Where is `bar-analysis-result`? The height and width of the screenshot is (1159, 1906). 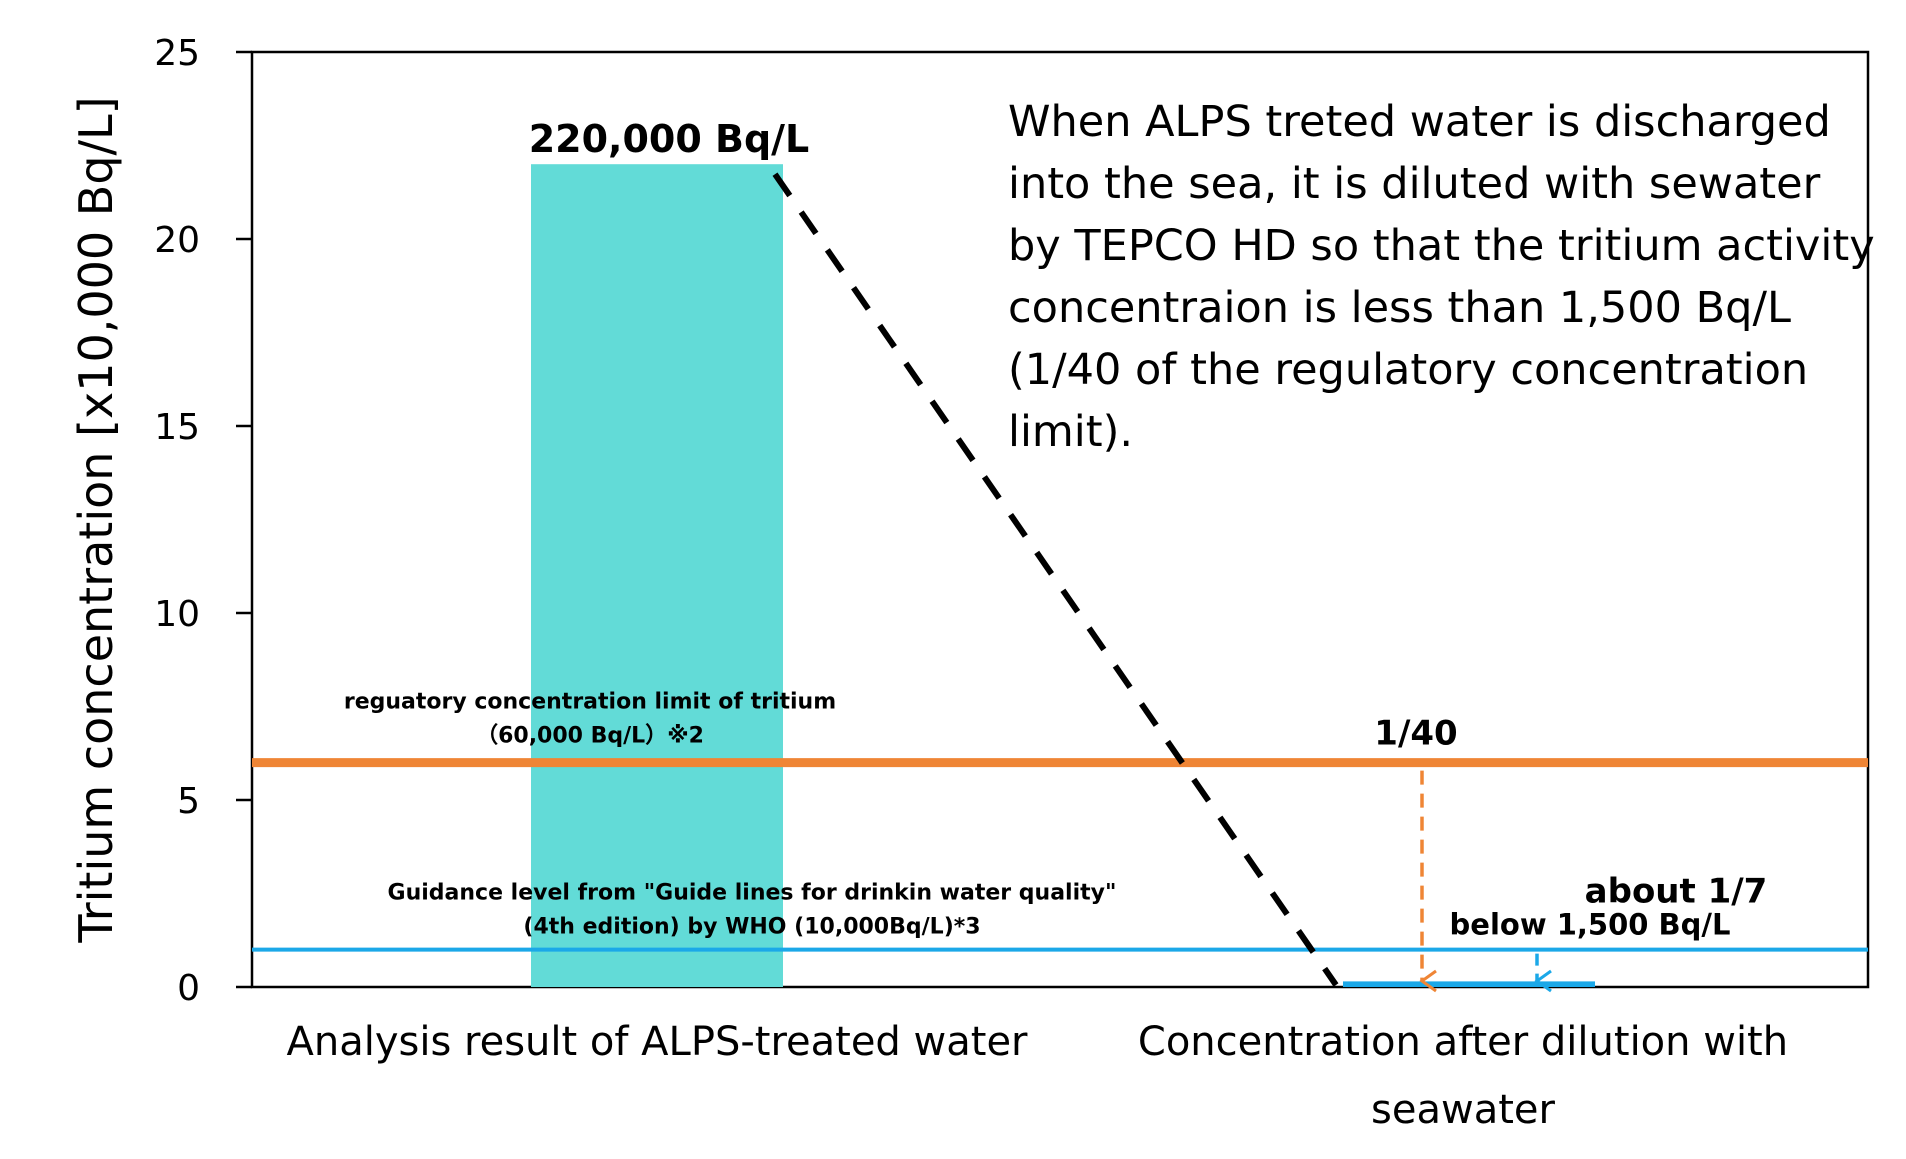
bar-analysis-result is located at coordinates (657, 575).